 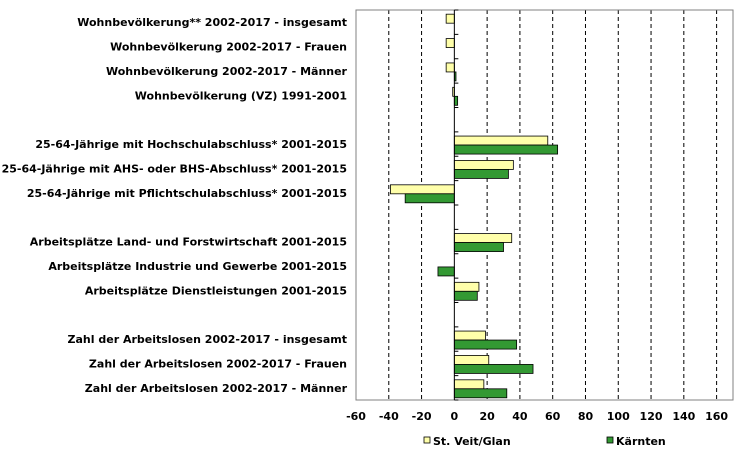 What do you see at coordinates (487, 416) in the screenshot?
I see `x-tick-label: 20` at bounding box center [487, 416].